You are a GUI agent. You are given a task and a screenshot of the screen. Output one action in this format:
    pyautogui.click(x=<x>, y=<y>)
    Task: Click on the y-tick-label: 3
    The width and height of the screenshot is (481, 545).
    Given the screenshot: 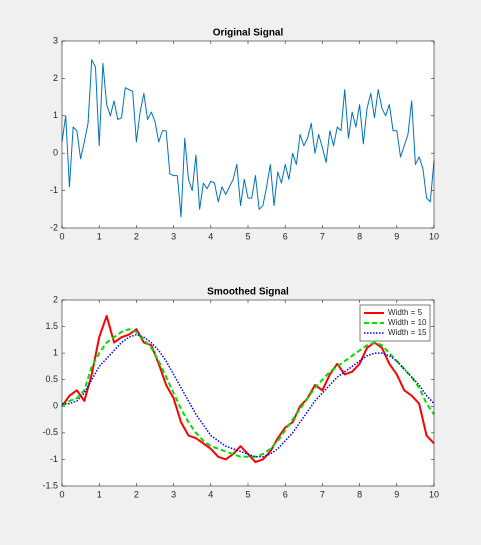 What is the action you would take?
    pyautogui.click(x=55, y=40)
    